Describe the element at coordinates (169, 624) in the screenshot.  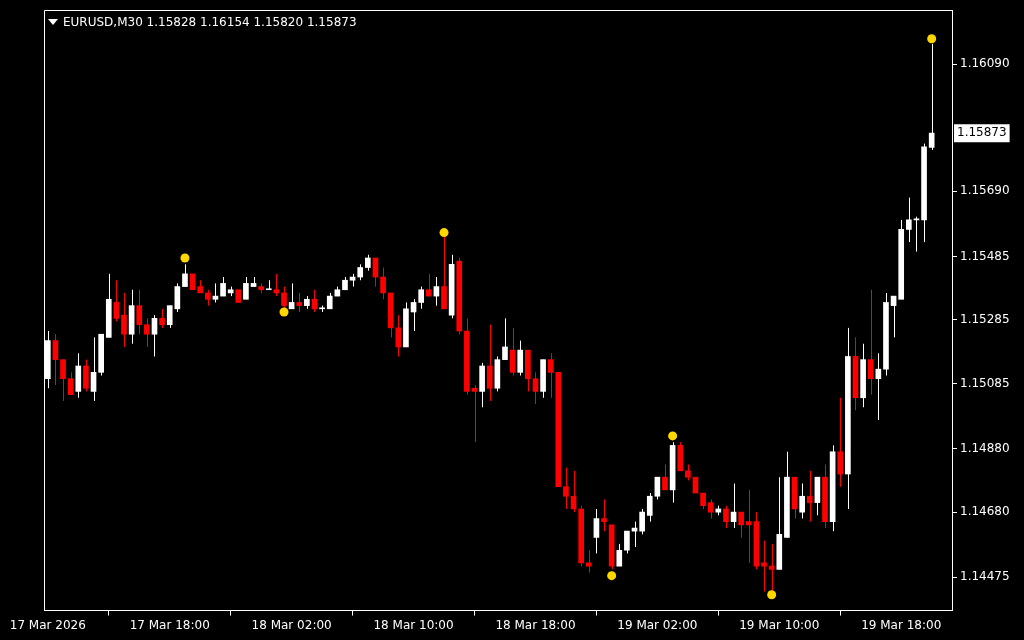
I see `x-tick-label: 17 Mar 18:00` at that location.